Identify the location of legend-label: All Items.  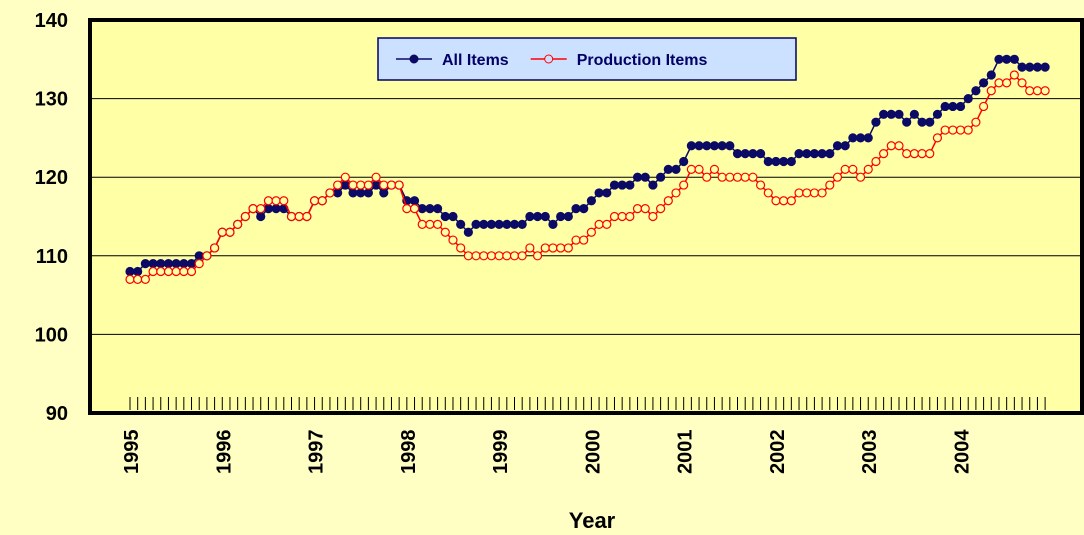
(475, 60).